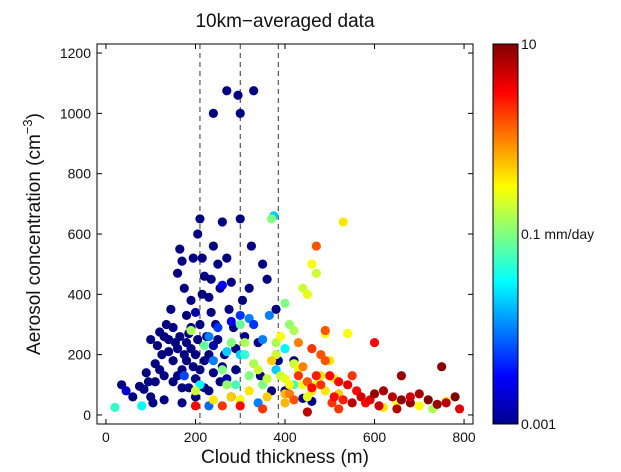  I want to click on x-tick-label: 600, so click(375, 437).